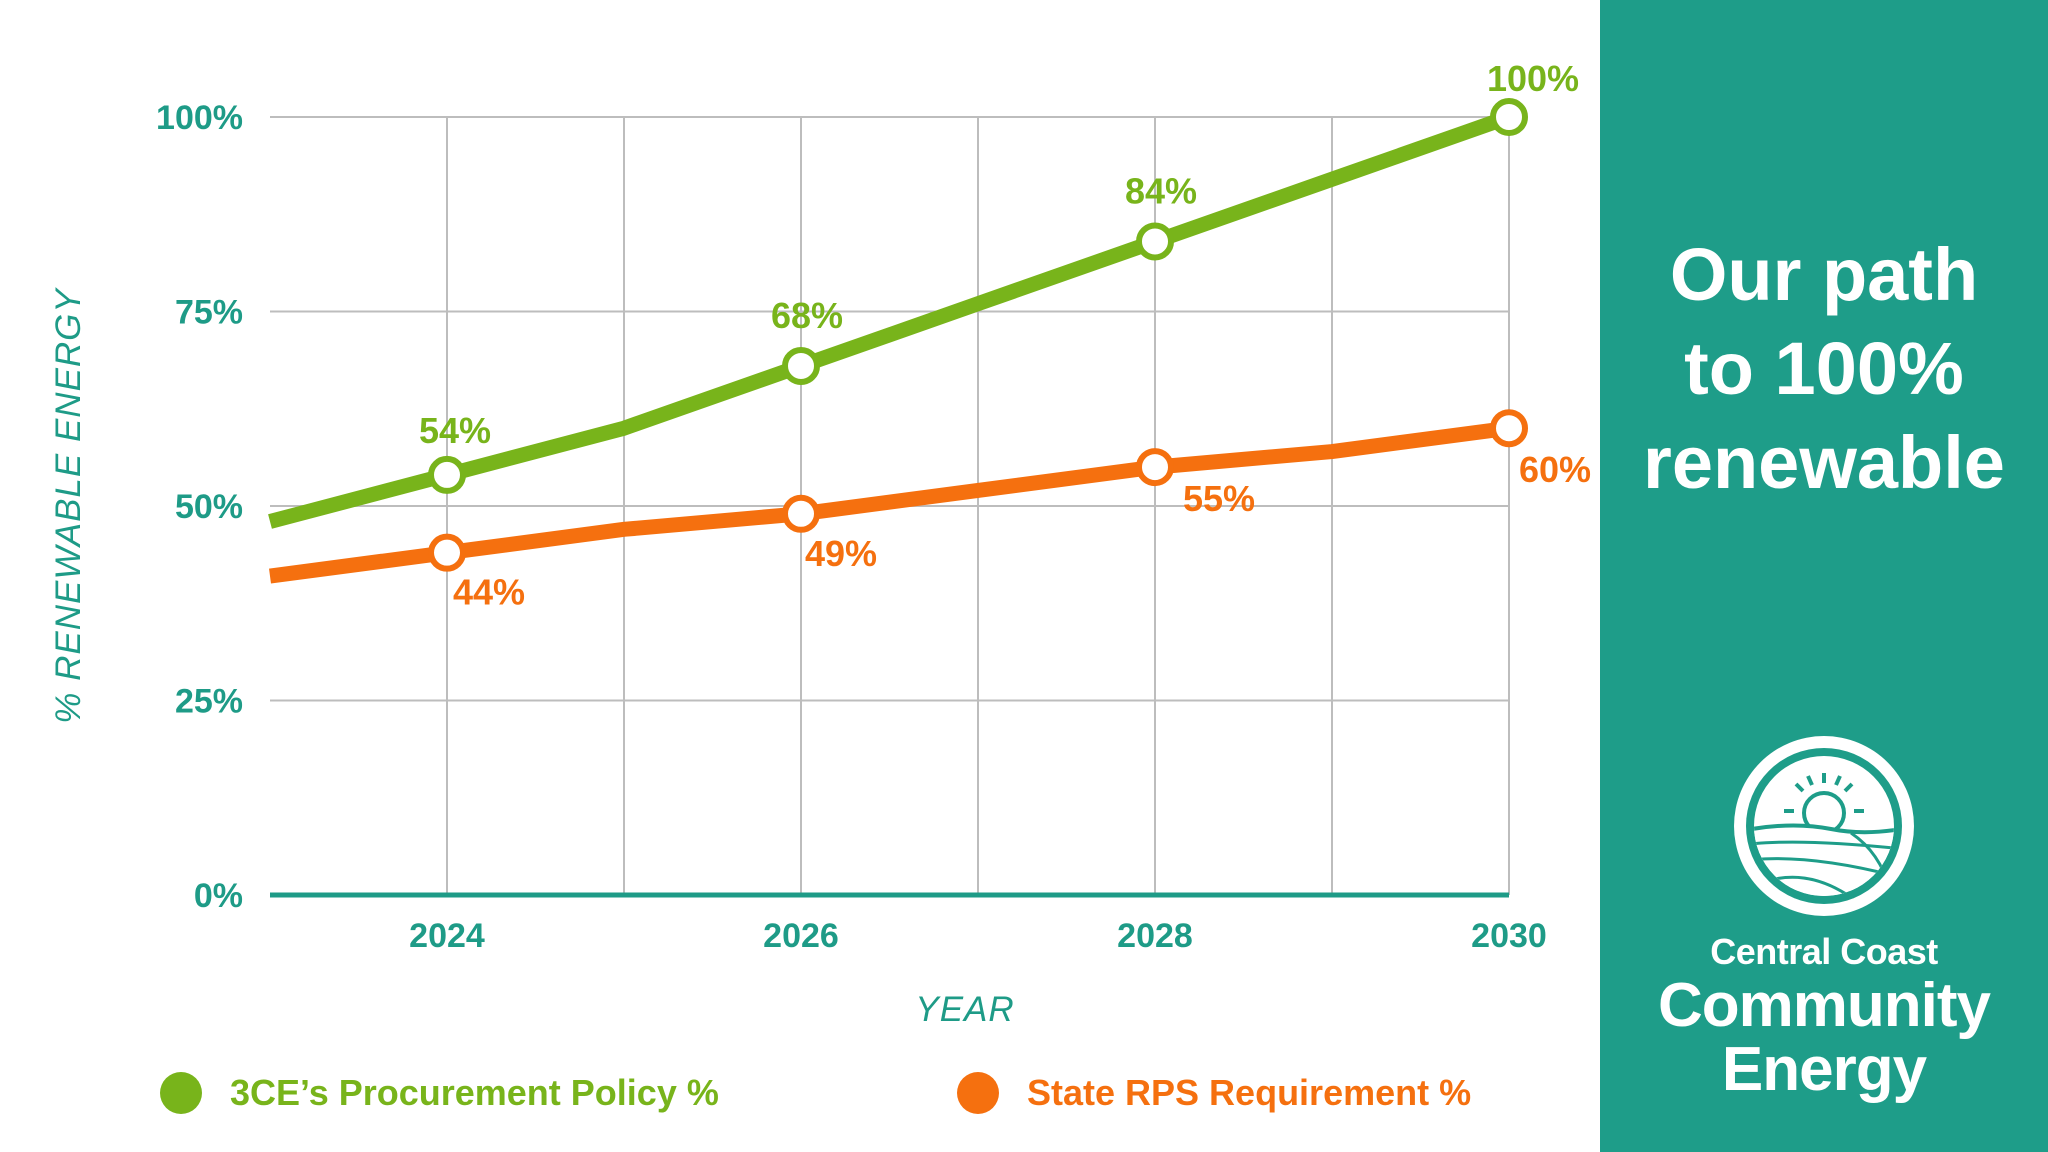 The image size is (2048, 1152). I want to click on headline-line-2: to 100%, so click(1824, 368).